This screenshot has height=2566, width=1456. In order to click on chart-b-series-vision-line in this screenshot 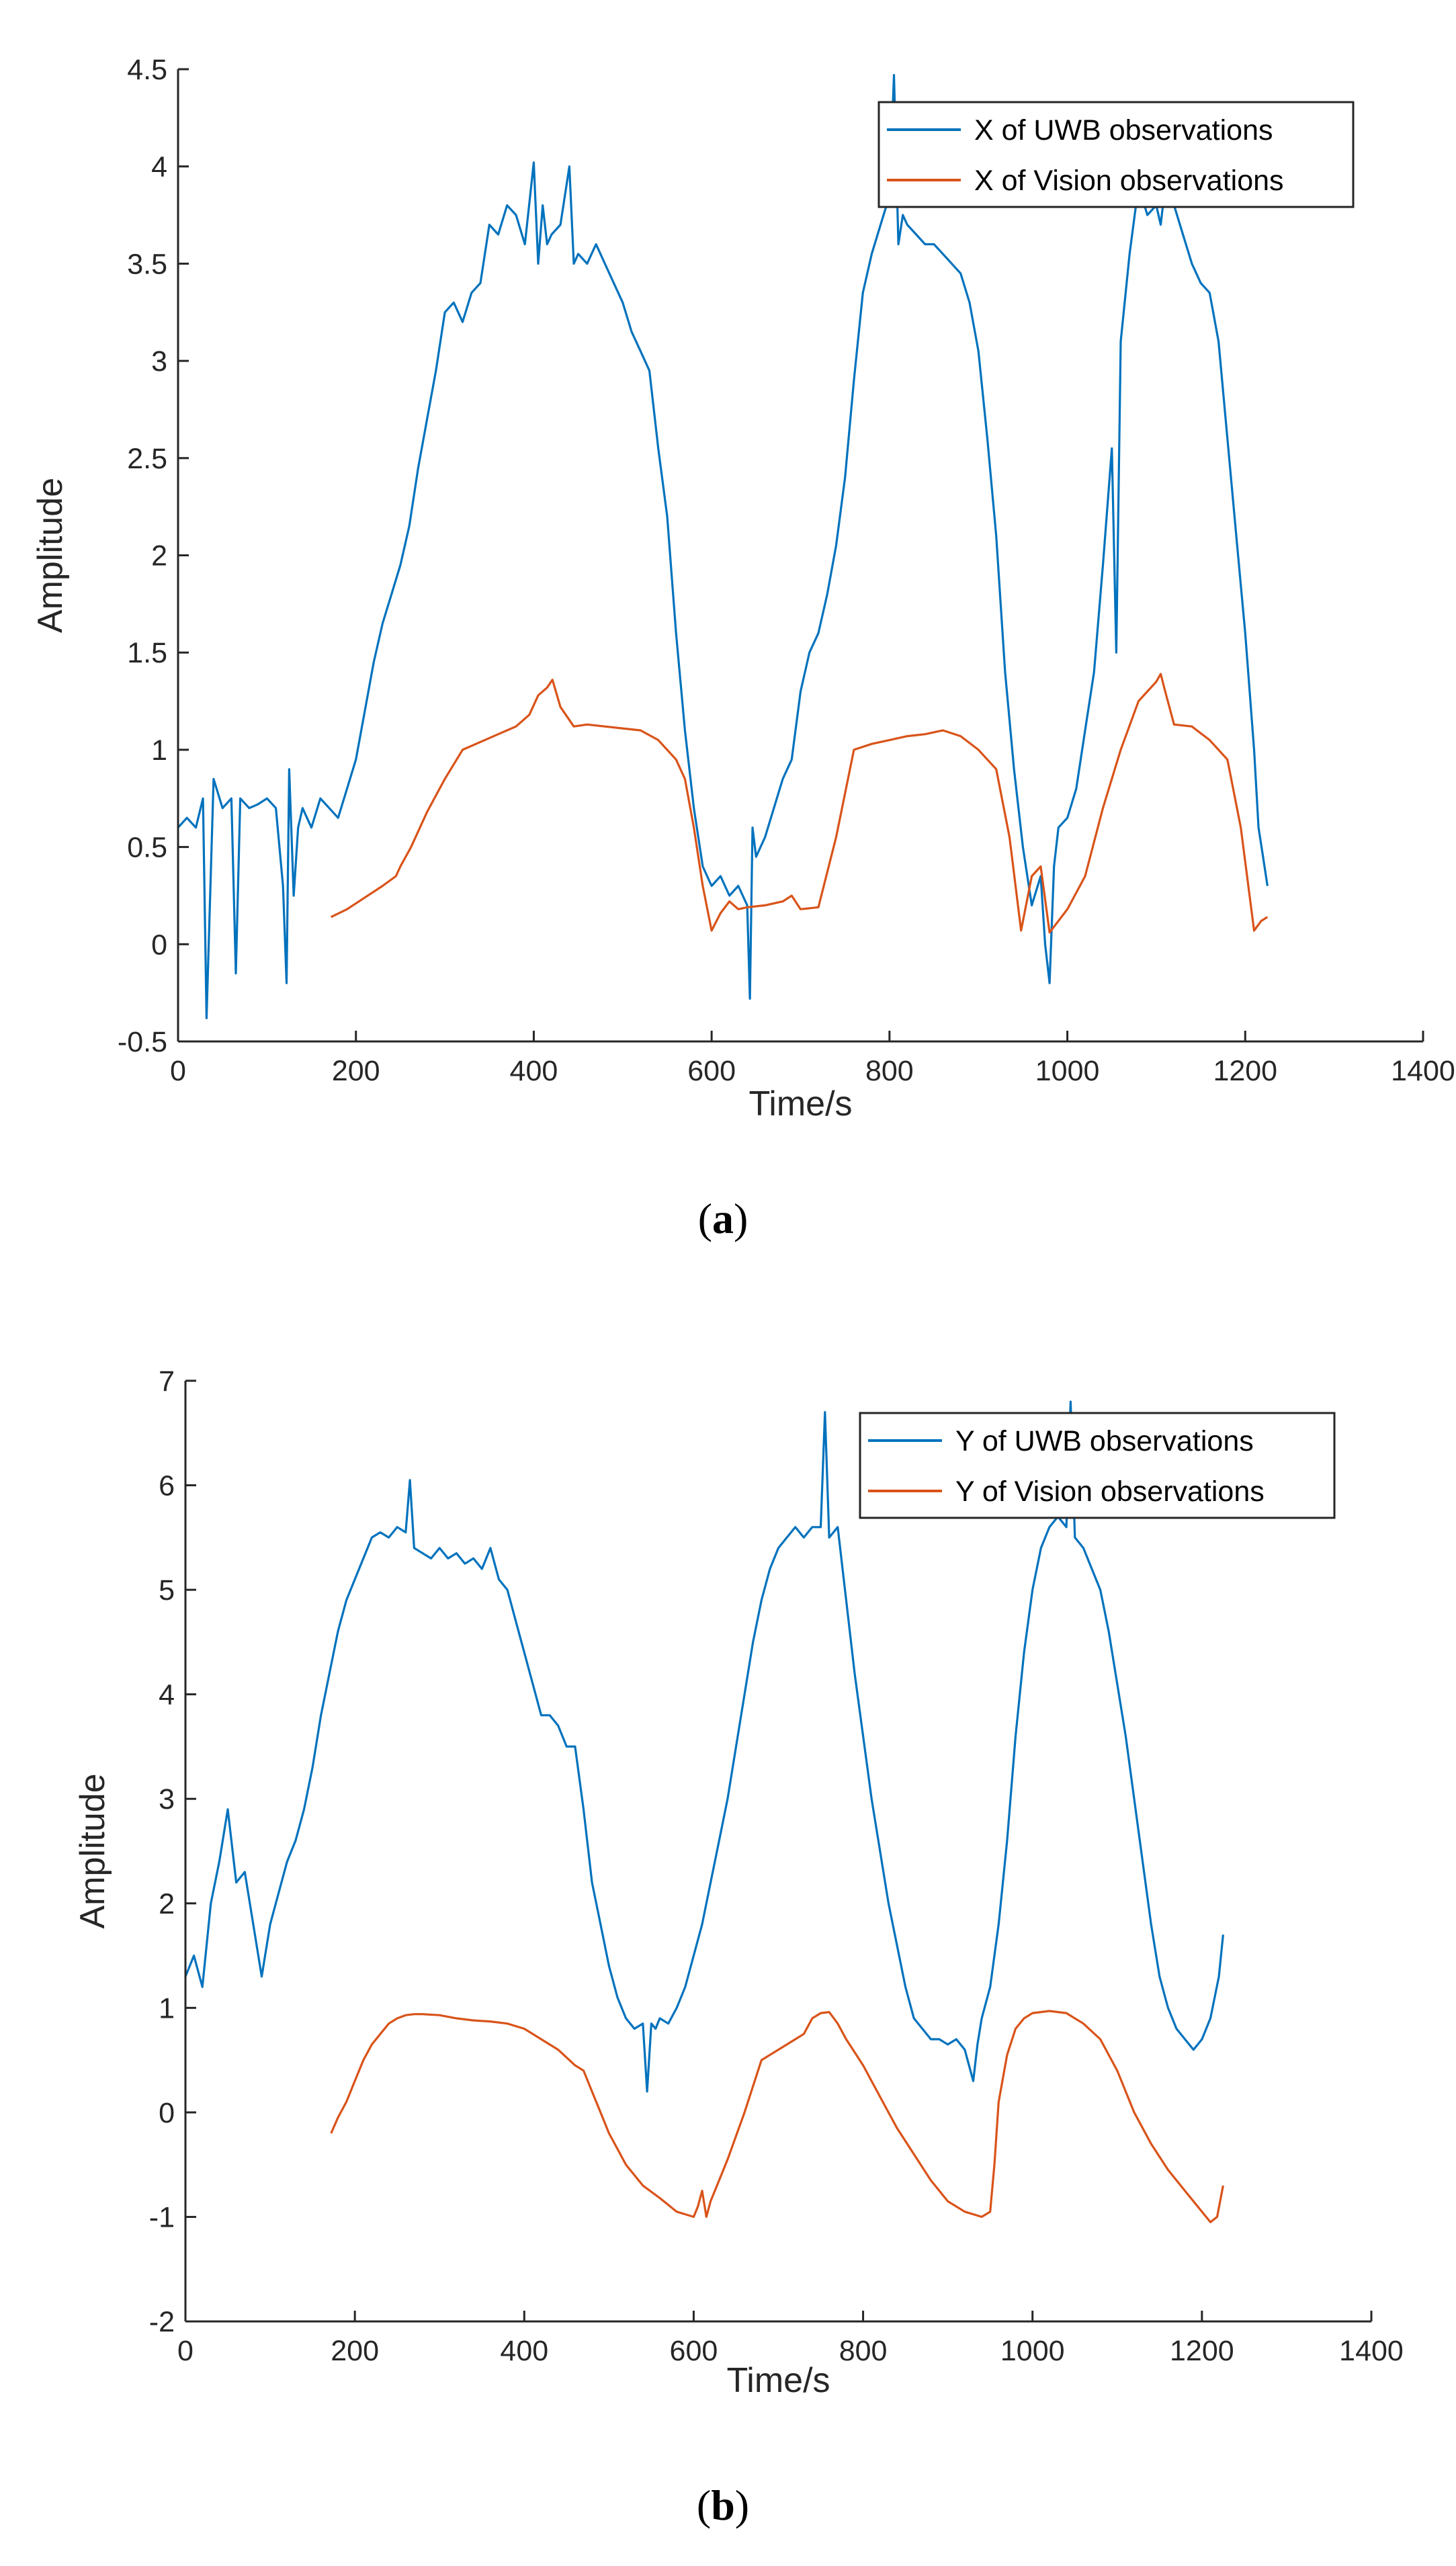, I will do `click(777, 2116)`.